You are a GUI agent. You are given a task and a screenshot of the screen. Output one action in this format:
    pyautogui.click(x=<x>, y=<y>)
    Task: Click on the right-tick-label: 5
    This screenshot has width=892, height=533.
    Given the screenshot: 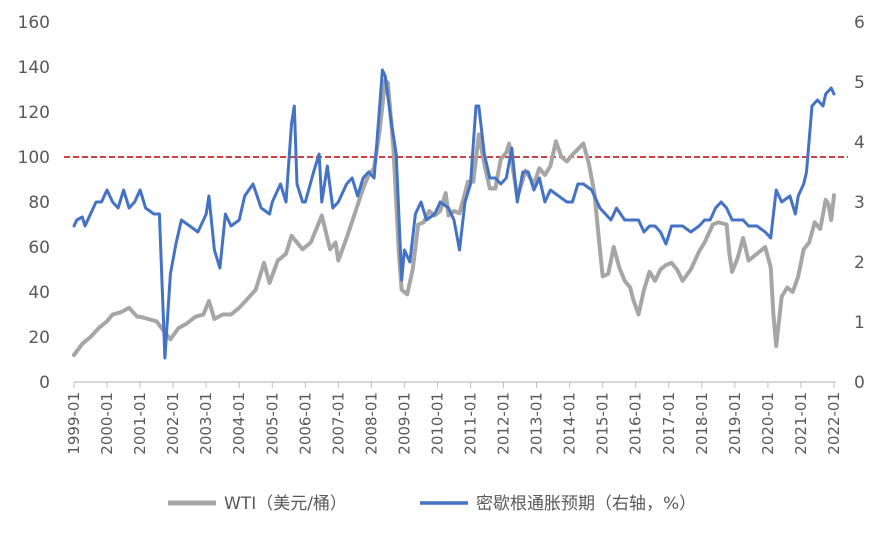 What is the action you would take?
    pyautogui.click(x=859, y=83)
    